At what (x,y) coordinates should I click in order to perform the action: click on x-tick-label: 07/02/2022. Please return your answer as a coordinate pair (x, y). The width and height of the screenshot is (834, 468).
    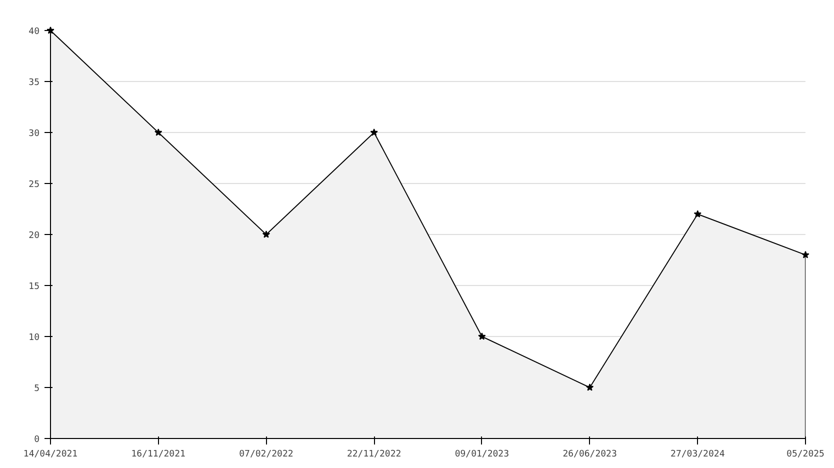
    Looking at the image, I should click on (266, 455).